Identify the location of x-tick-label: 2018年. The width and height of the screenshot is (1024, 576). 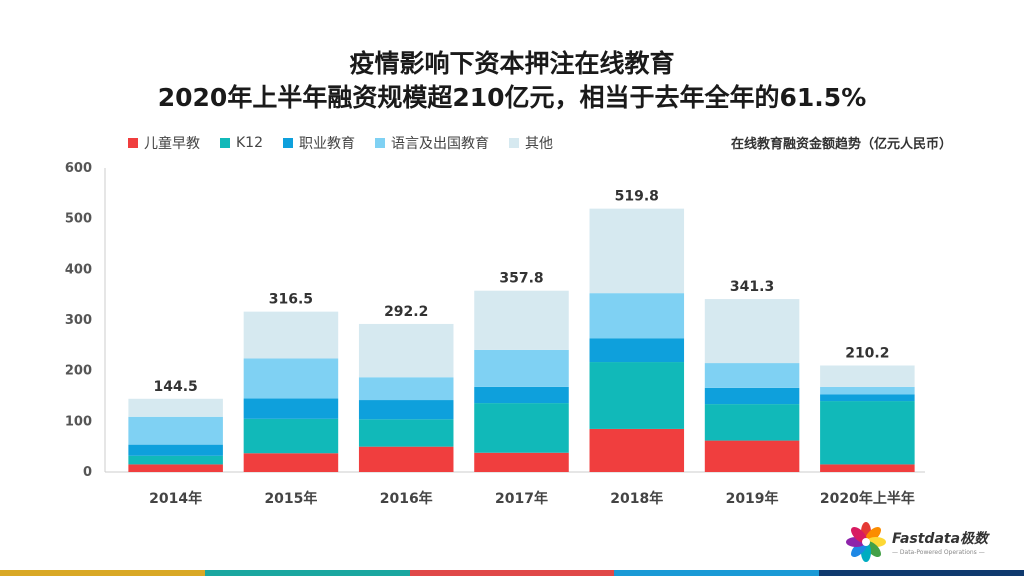
(636, 498).